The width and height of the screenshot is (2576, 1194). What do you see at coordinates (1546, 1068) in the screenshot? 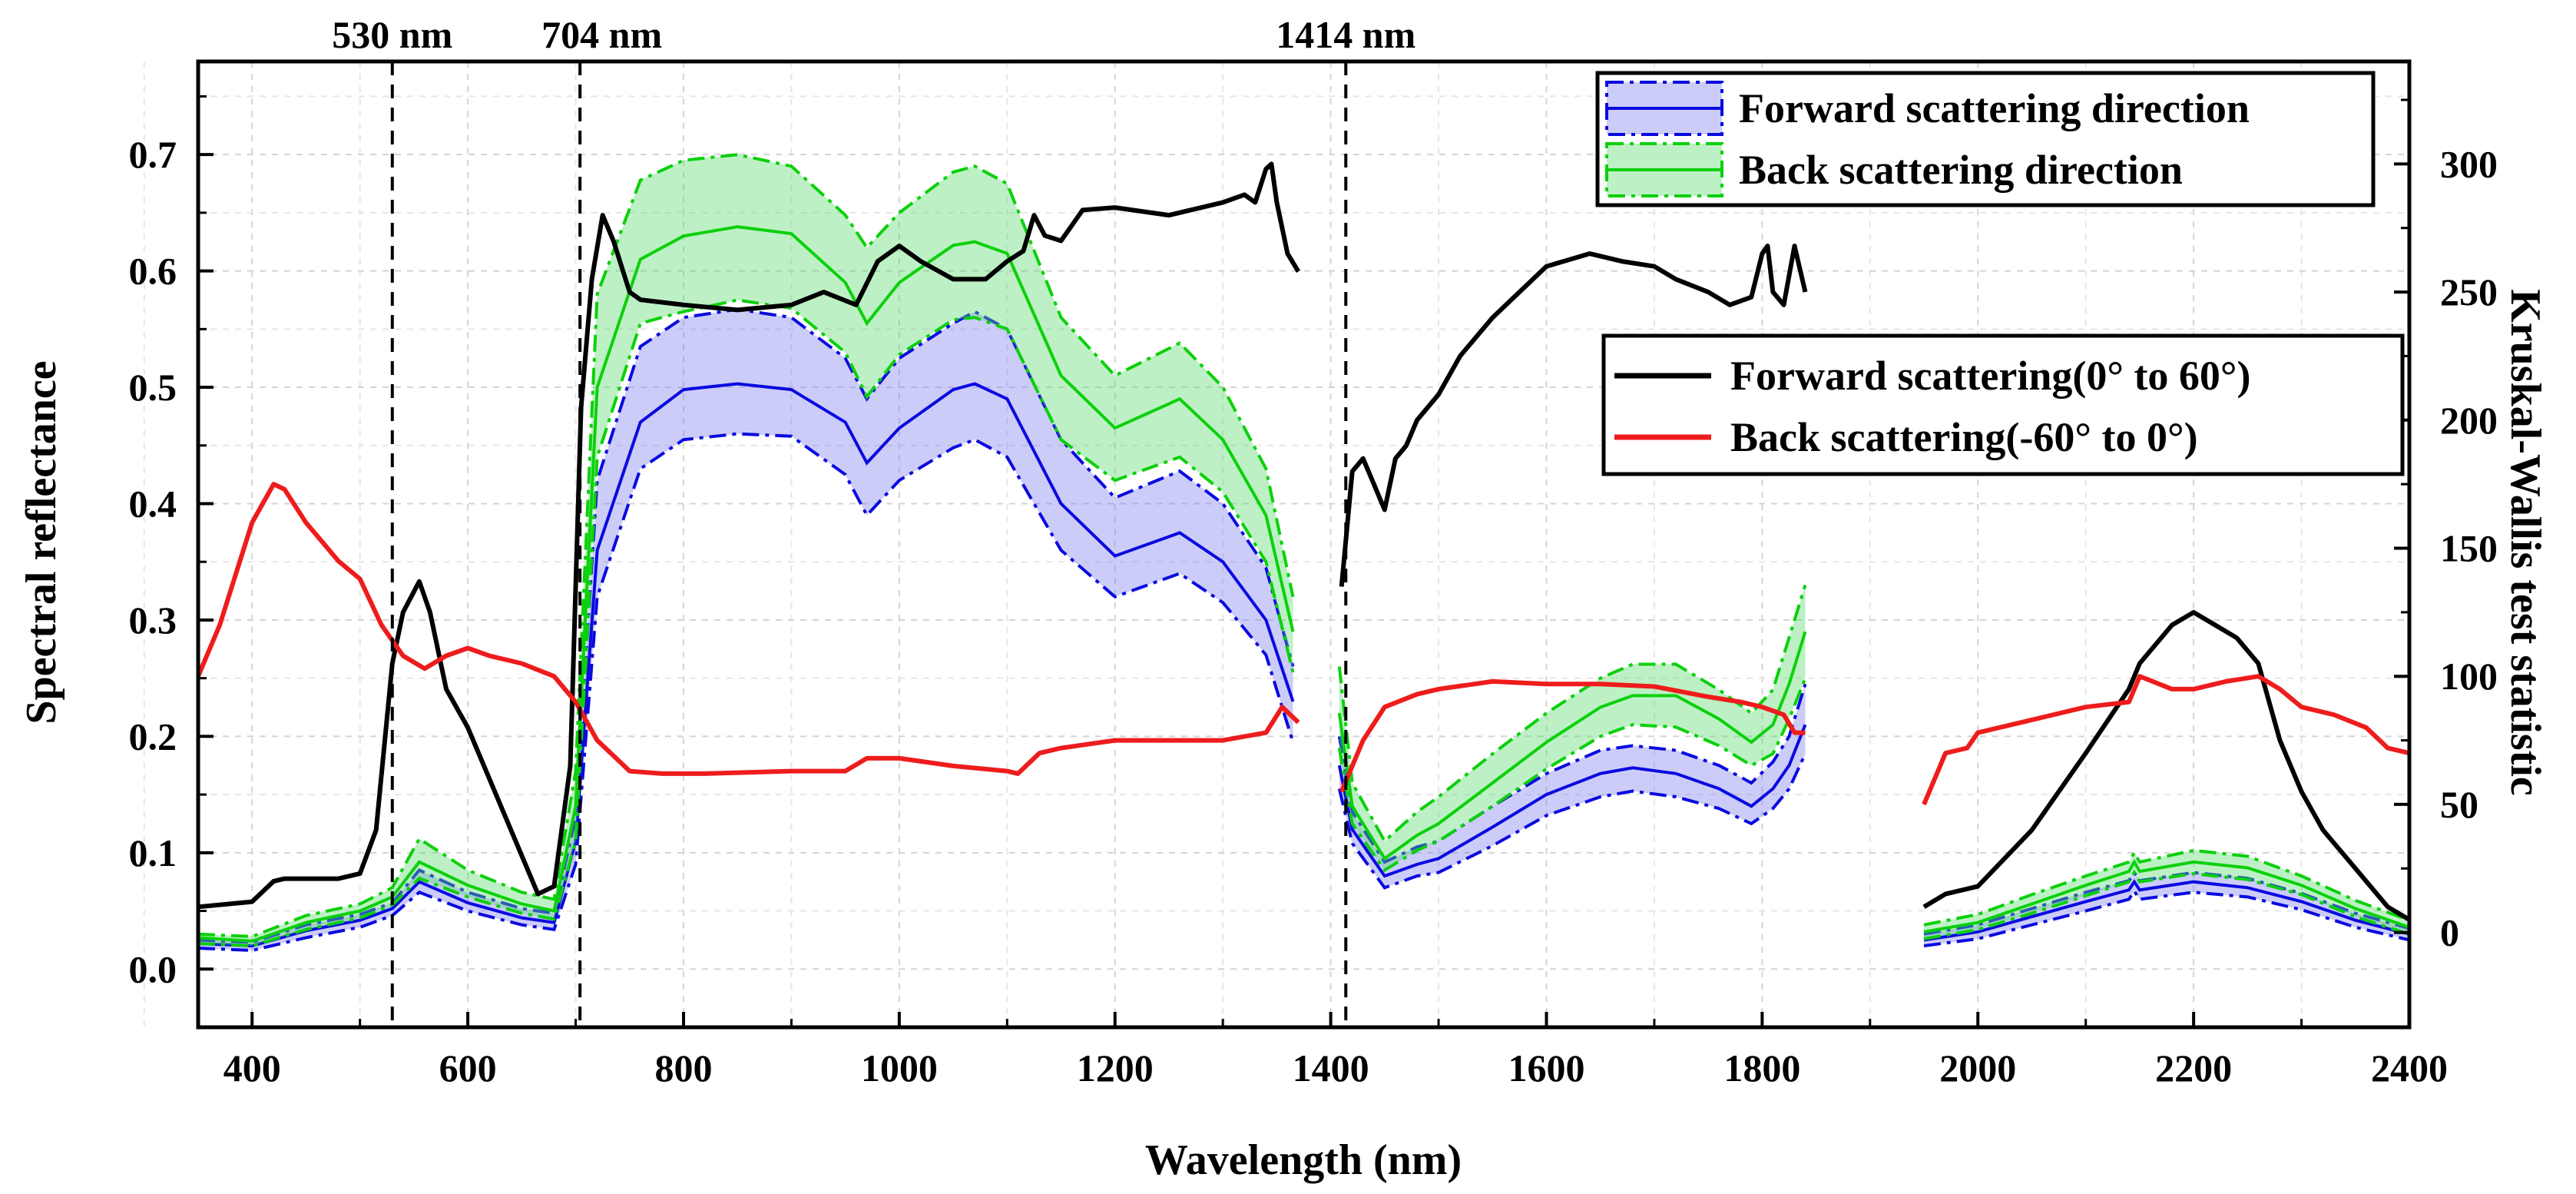
I see `x-tick-label: 1600` at bounding box center [1546, 1068].